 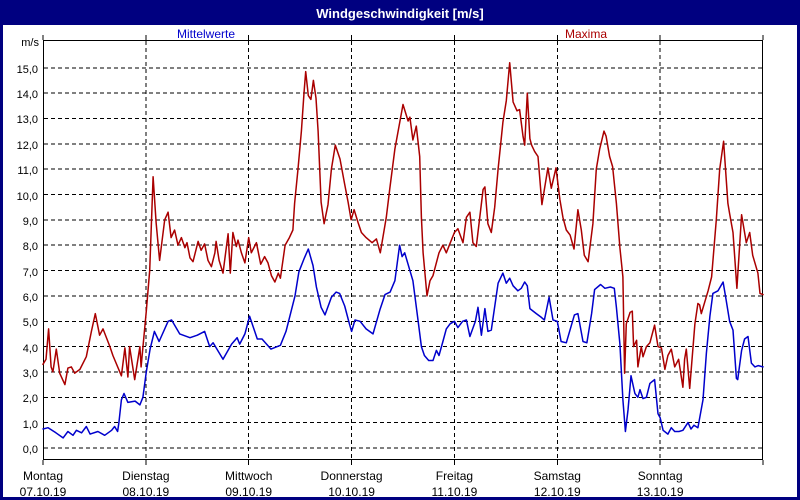 I want to click on y-tick-label: 15,0, so click(x=27, y=69).